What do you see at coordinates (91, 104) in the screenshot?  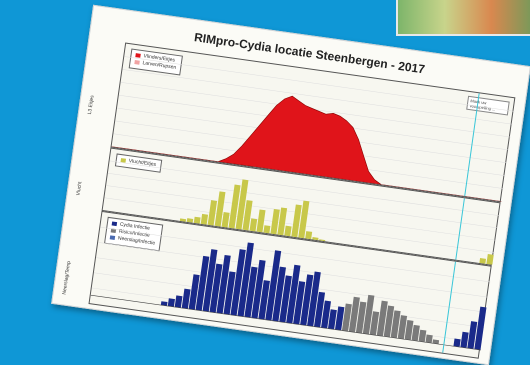 I see `ylabel-top: L3 Eitjes` at bounding box center [91, 104].